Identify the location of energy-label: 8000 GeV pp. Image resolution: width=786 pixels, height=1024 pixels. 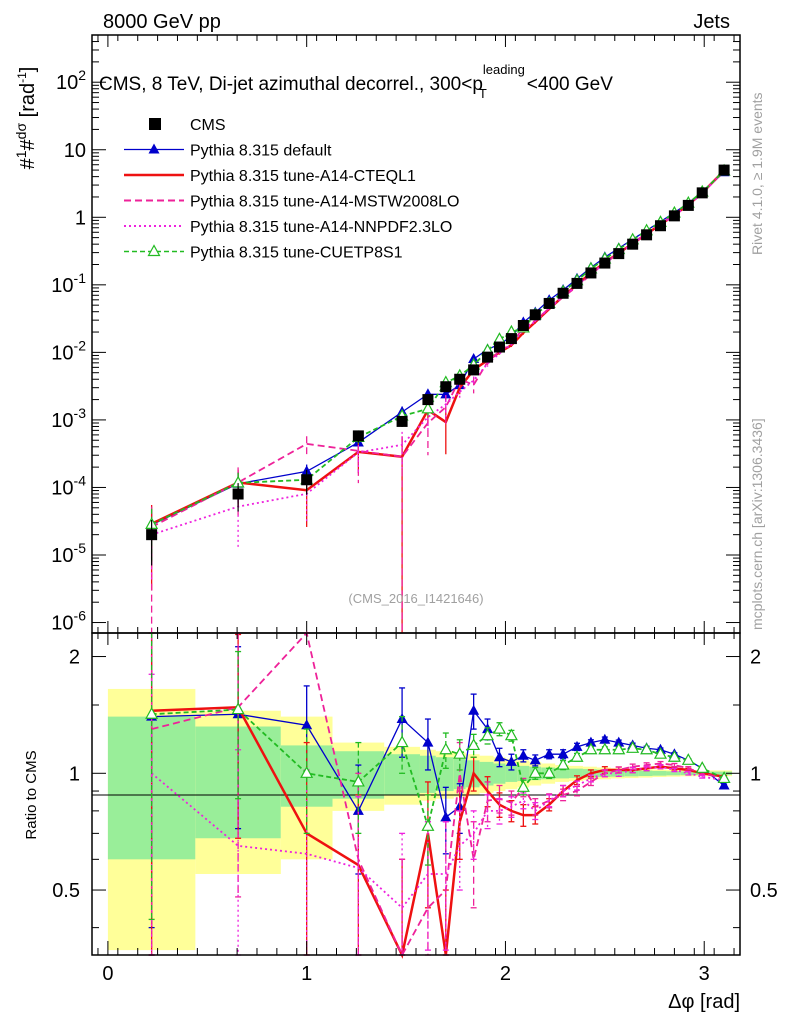
(162, 22).